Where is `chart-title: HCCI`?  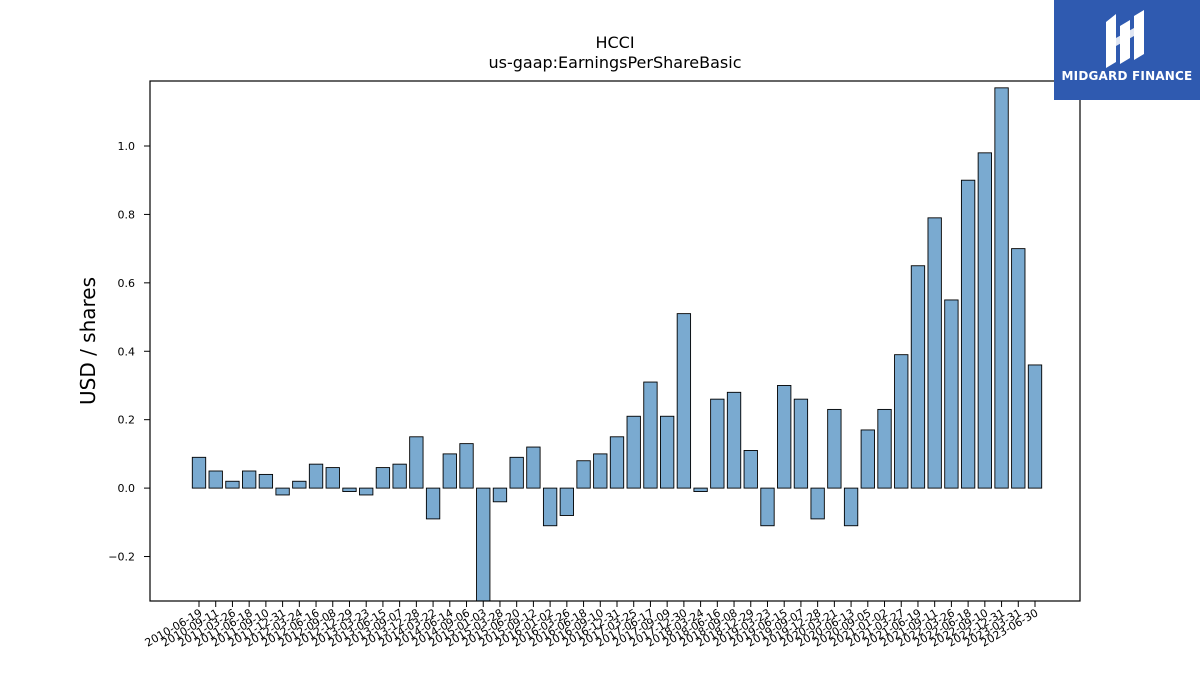 chart-title: HCCI is located at coordinates (614, 42).